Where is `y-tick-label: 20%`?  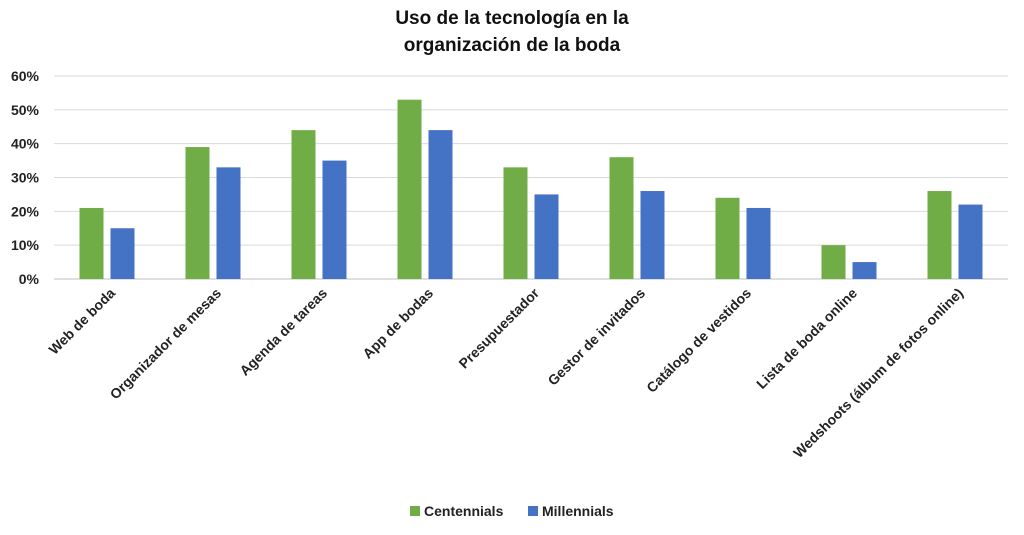 y-tick-label: 20% is located at coordinates (25, 211).